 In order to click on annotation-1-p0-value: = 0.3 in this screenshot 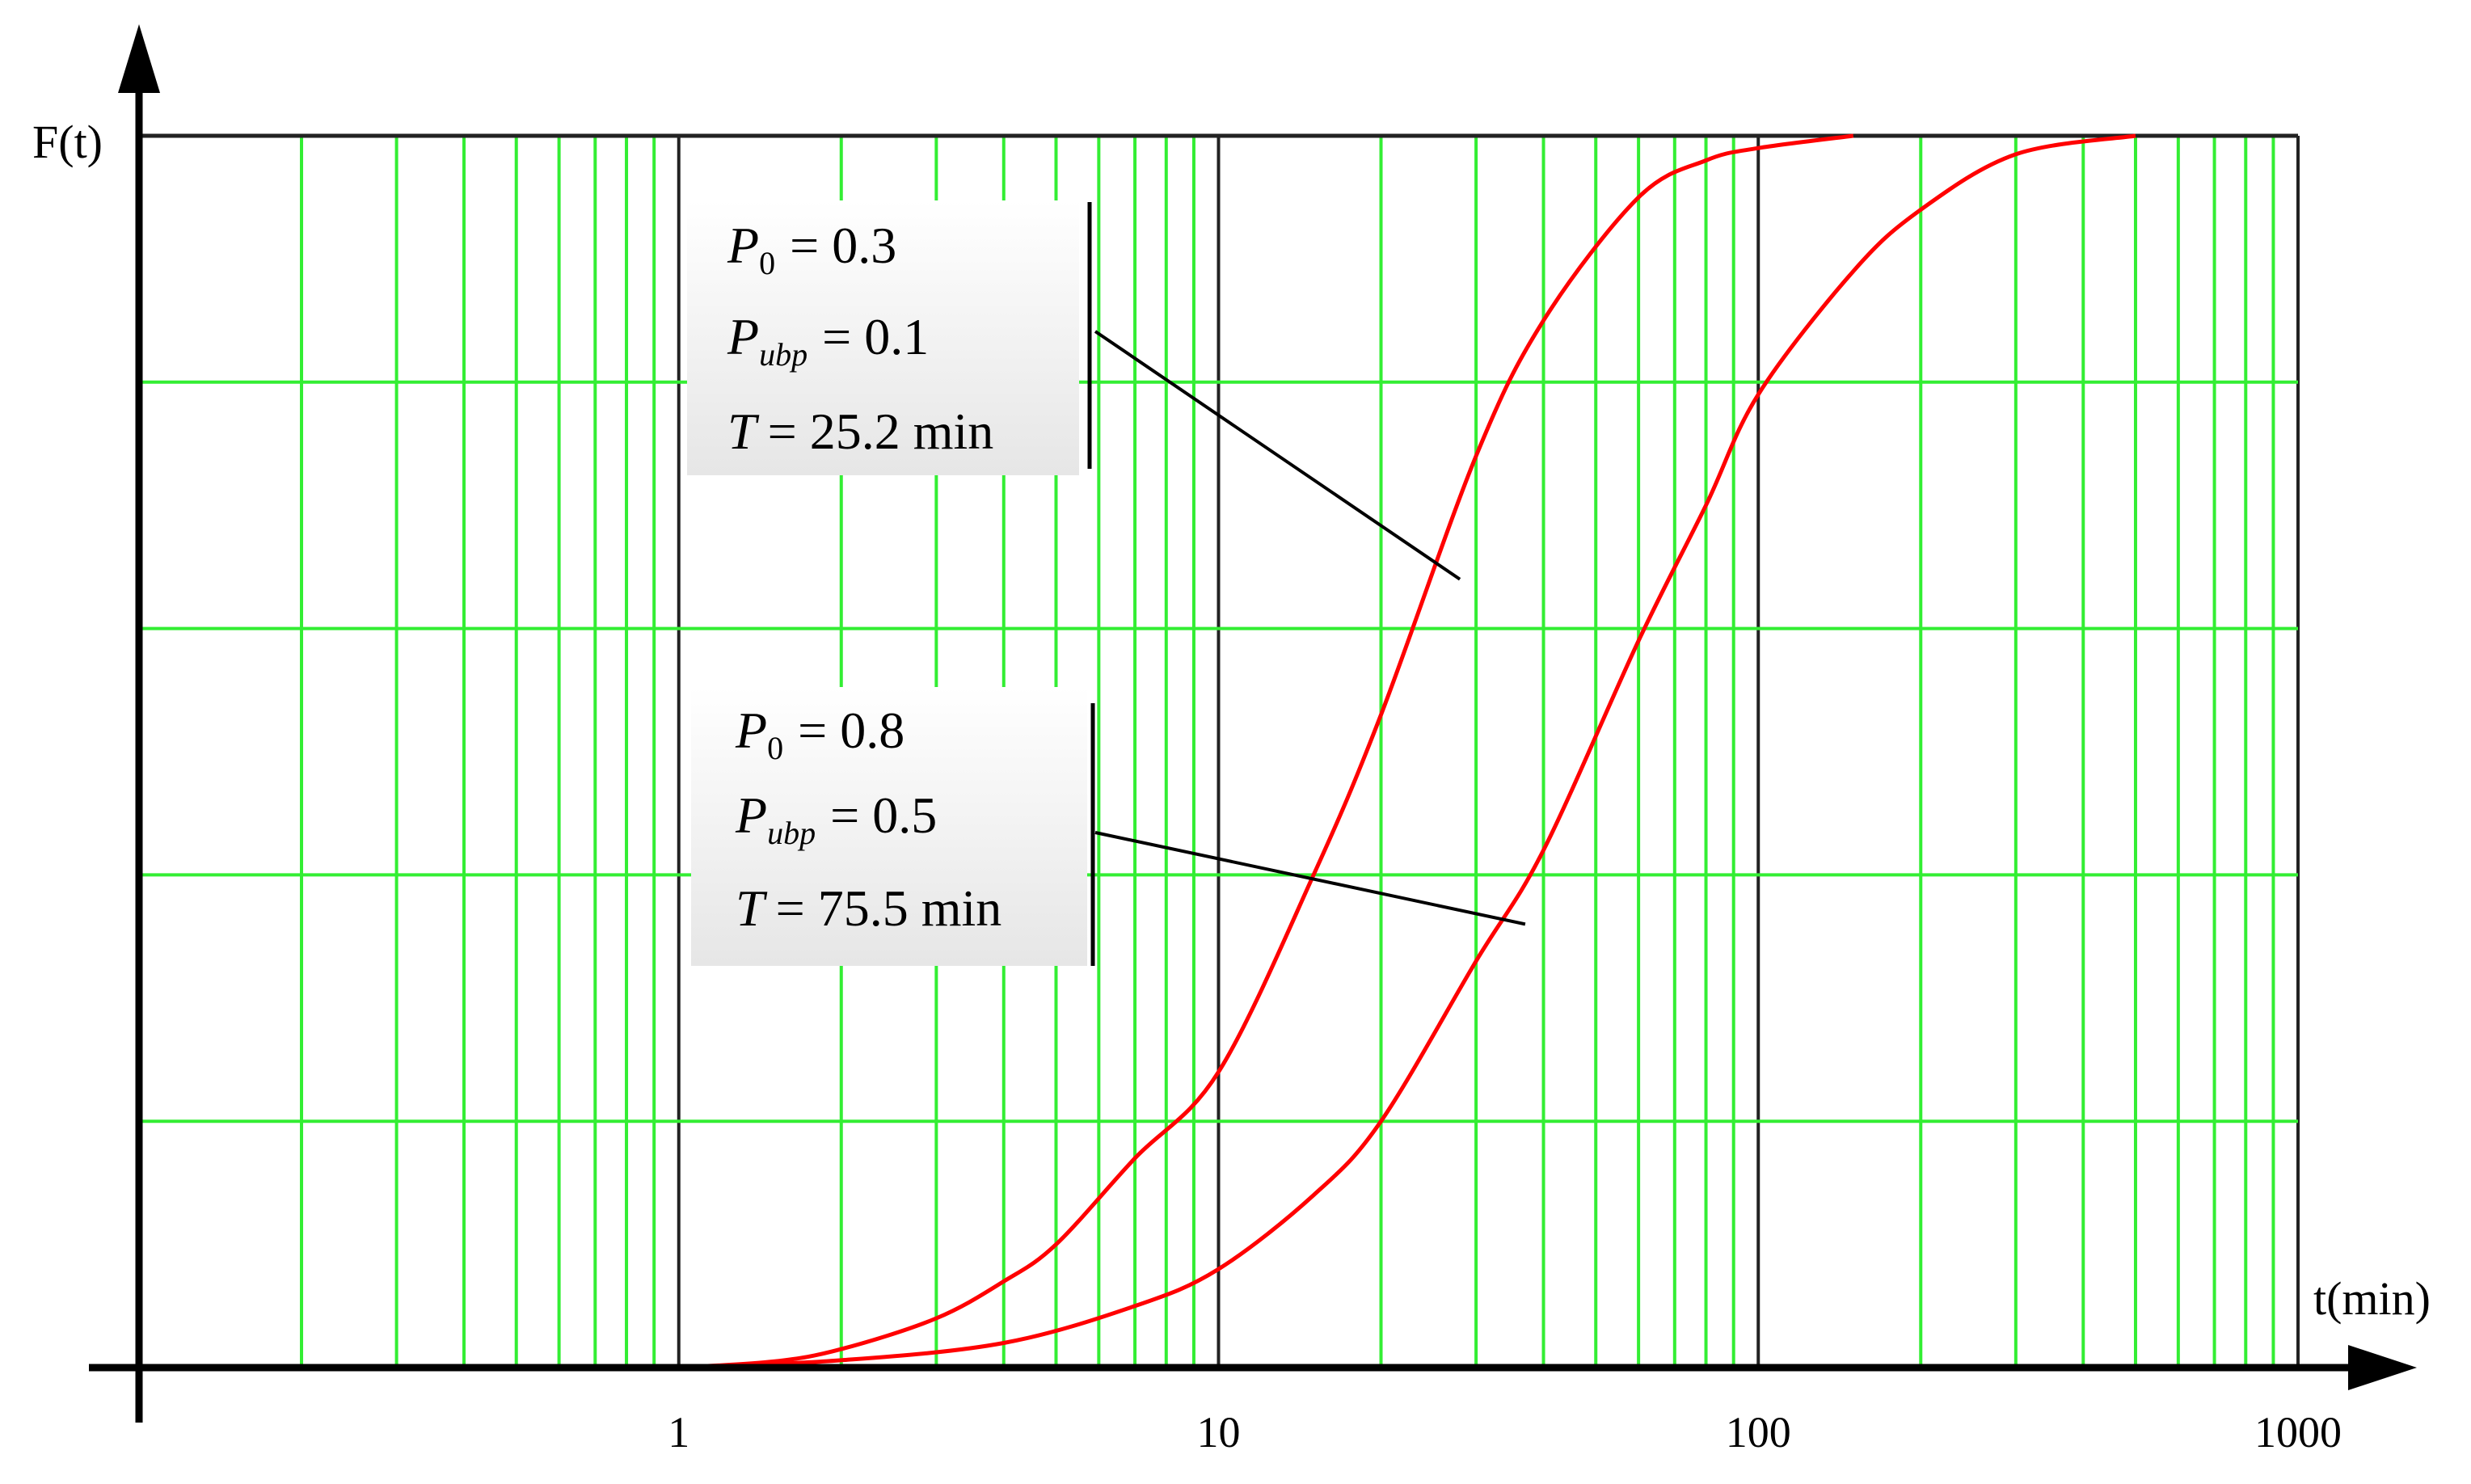, I will do `click(843, 245)`.